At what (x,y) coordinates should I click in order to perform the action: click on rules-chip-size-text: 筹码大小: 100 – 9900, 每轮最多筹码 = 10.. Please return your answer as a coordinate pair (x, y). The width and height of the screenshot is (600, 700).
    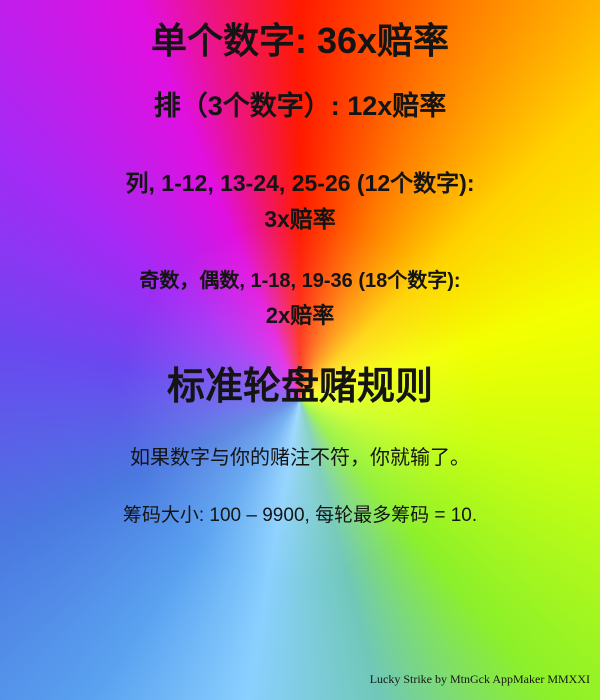
    Looking at the image, I should click on (300, 515).